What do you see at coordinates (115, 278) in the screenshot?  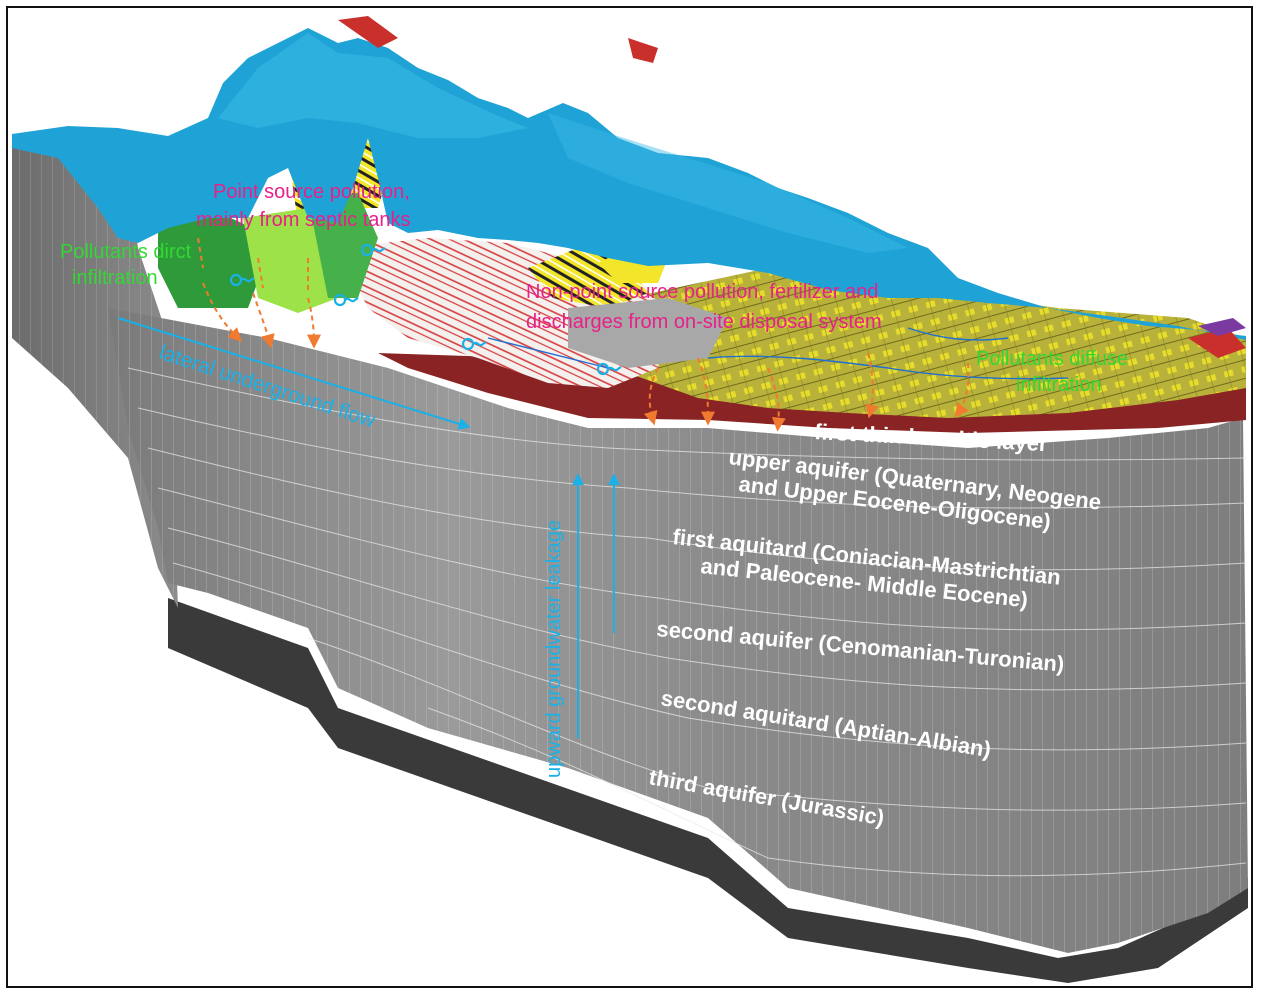 I see `direct-infiltration-label-2: infiltration` at bounding box center [115, 278].